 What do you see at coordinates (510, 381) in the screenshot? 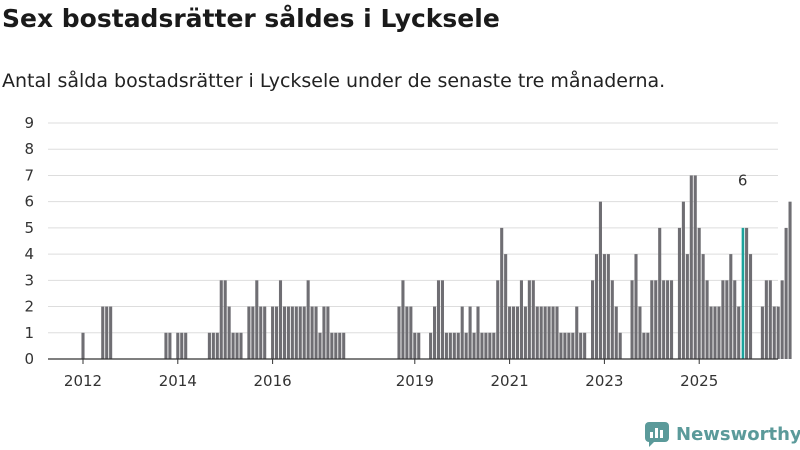
I see `x-tick-label: 2021` at bounding box center [510, 381].